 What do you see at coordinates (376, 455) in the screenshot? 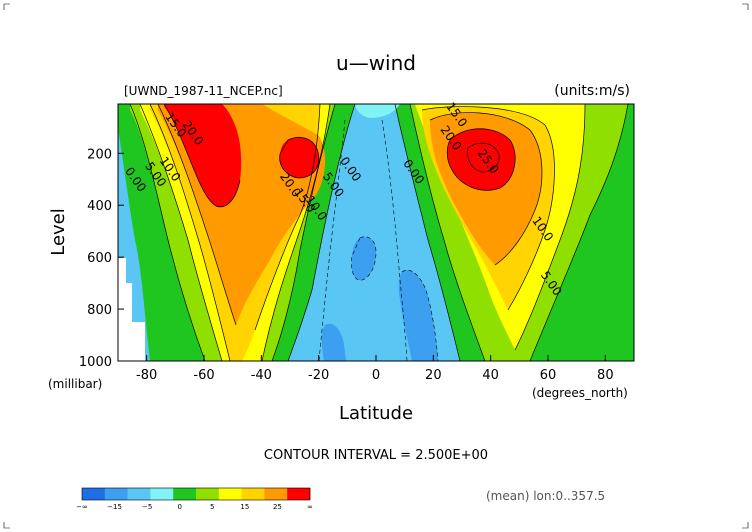
I see `contour-interval-note: CONTOUR INTERVAL = 2.500E+00` at bounding box center [376, 455].